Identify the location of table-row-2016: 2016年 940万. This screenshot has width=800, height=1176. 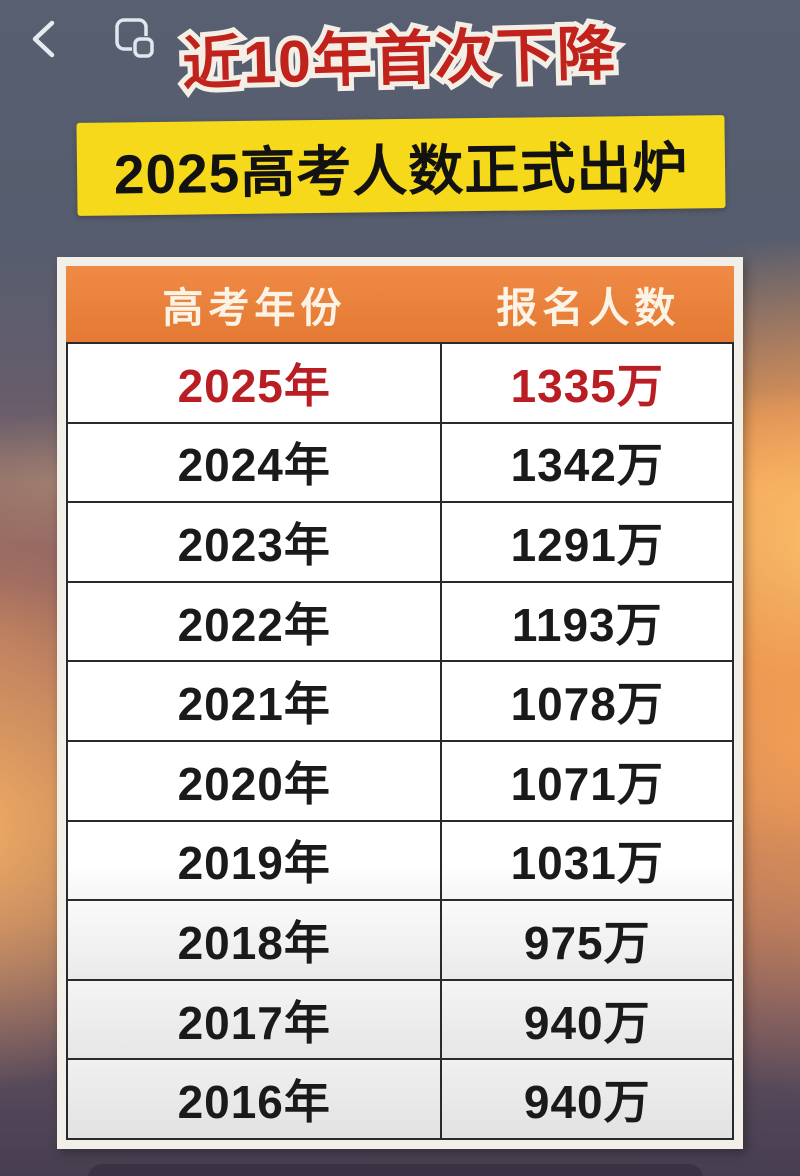
(400, 1099).